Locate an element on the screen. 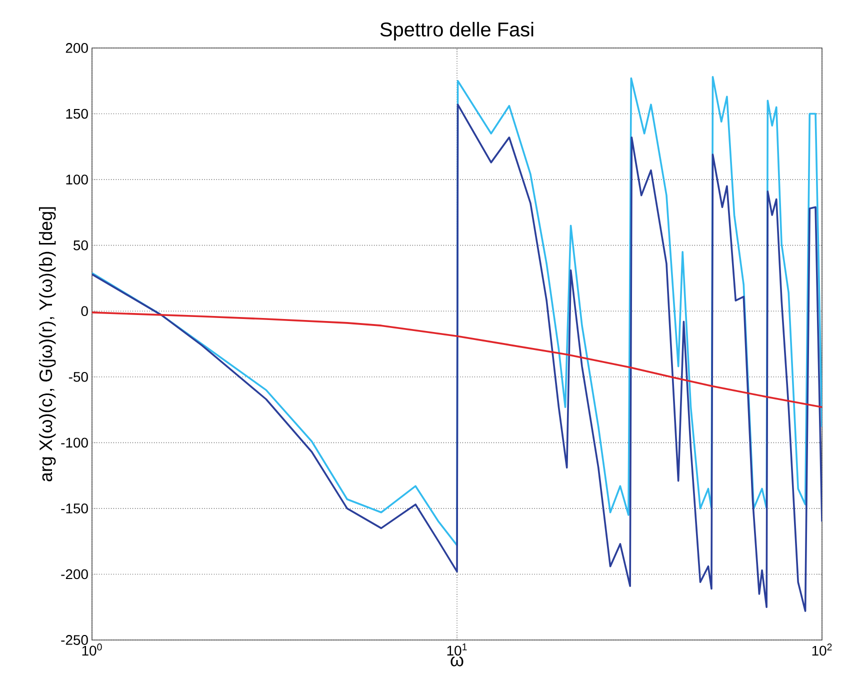  y-tick-label: -50 is located at coordinates (78, 377).